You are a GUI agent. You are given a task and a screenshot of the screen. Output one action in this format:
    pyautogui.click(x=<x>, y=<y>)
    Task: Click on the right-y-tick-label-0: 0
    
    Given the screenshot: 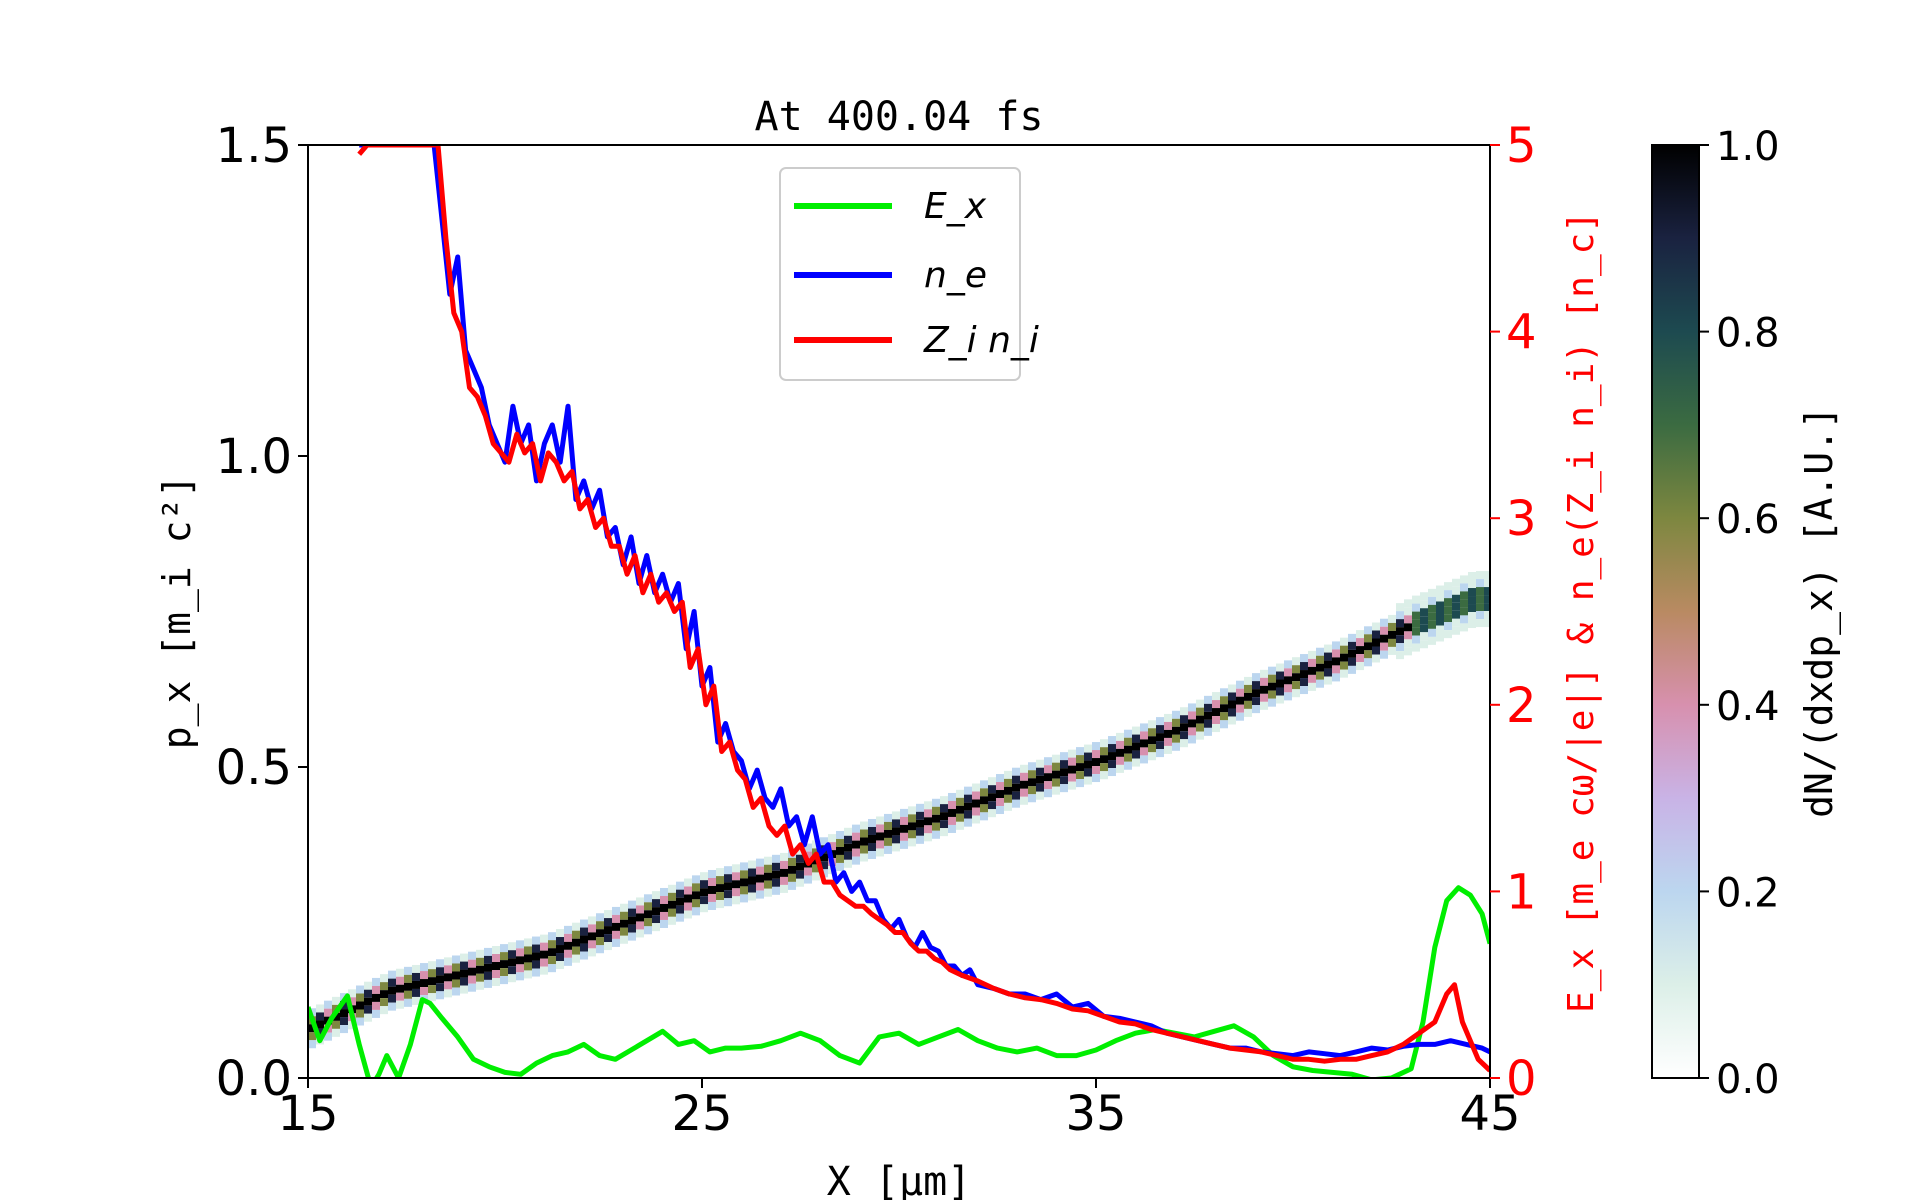 What is the action you would take?
    pyautogui.click(x=1521, y=1079)
    